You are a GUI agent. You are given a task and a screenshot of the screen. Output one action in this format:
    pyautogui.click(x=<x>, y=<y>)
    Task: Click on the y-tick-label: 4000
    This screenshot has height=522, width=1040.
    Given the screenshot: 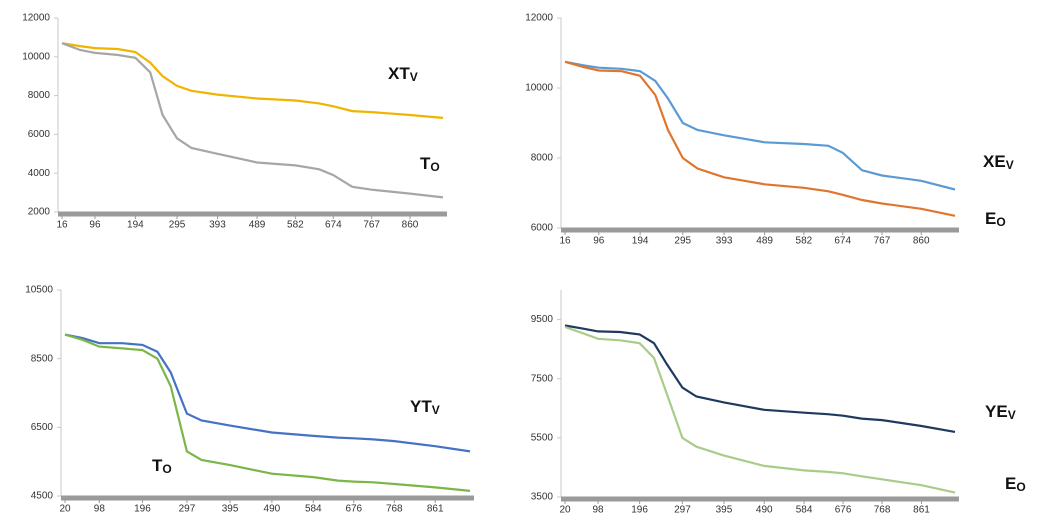 What is the action you would take?
    pyautogui.click(x=39, y=173)
    